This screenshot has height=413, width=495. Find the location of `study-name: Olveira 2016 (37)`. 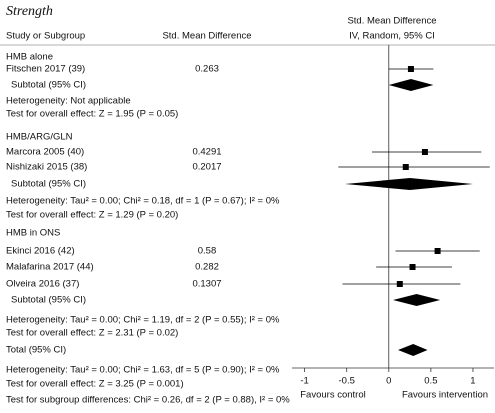

study-name: Olveira 2016 (37) is located at coordinates (42, 284).